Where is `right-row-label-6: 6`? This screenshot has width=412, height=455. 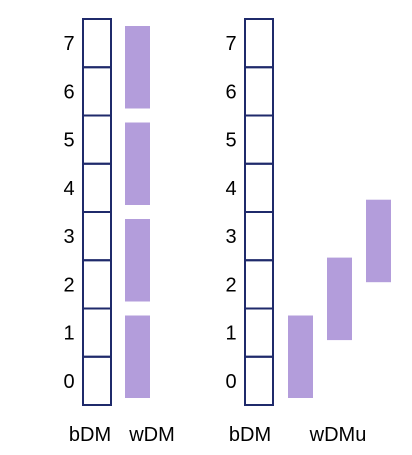 right-row-label-6: 6 is located at coordinates (230, 92).